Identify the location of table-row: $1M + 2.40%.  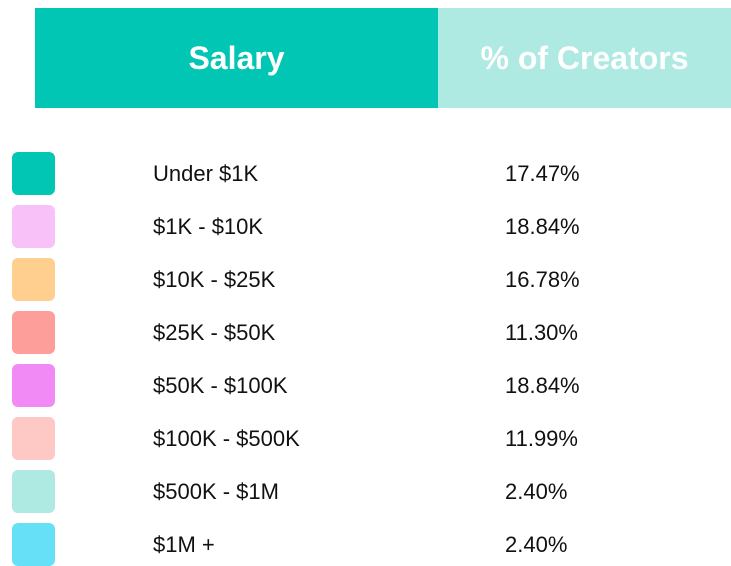
(365, 544).